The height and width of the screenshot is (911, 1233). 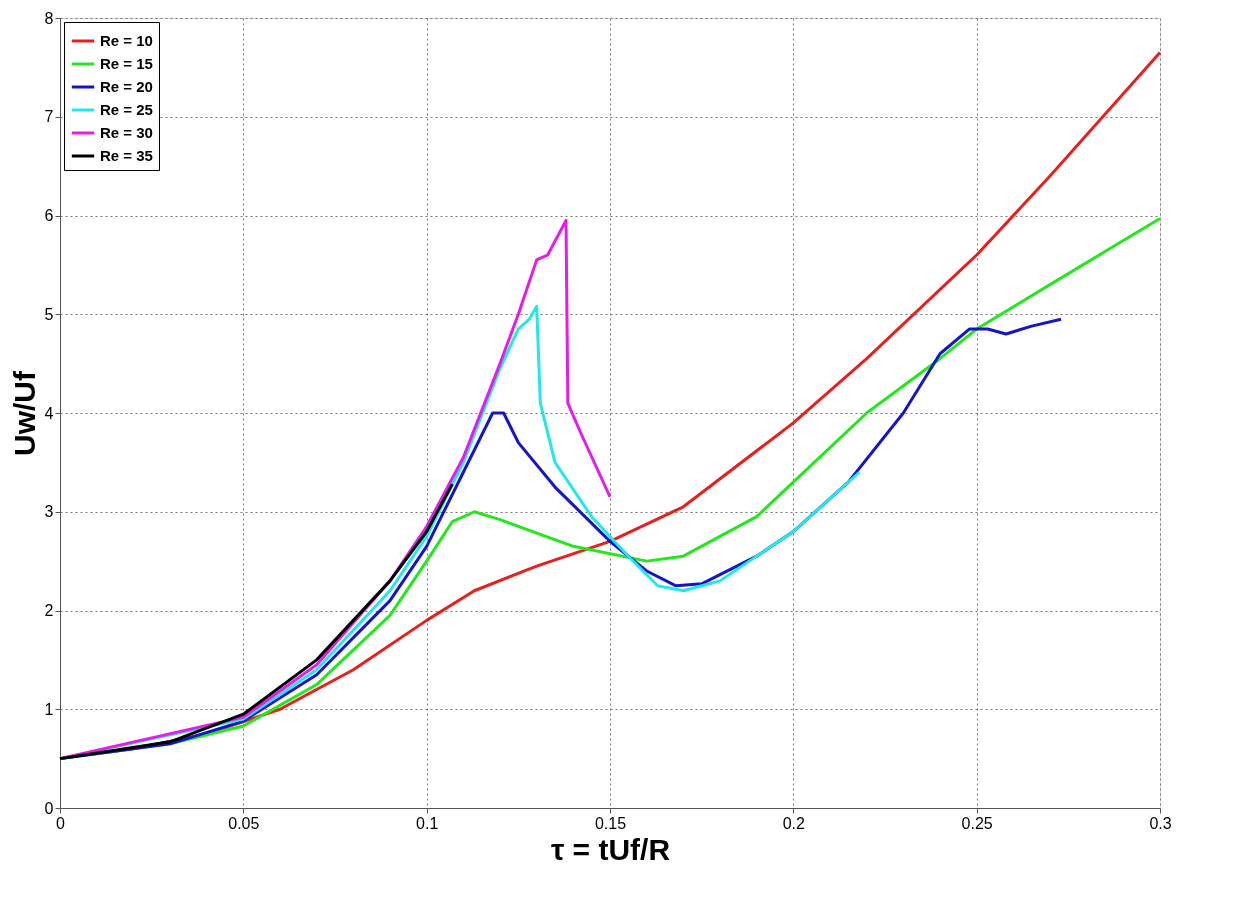 I want to click on y-tick-label: 4, so click(x=49, y=413).